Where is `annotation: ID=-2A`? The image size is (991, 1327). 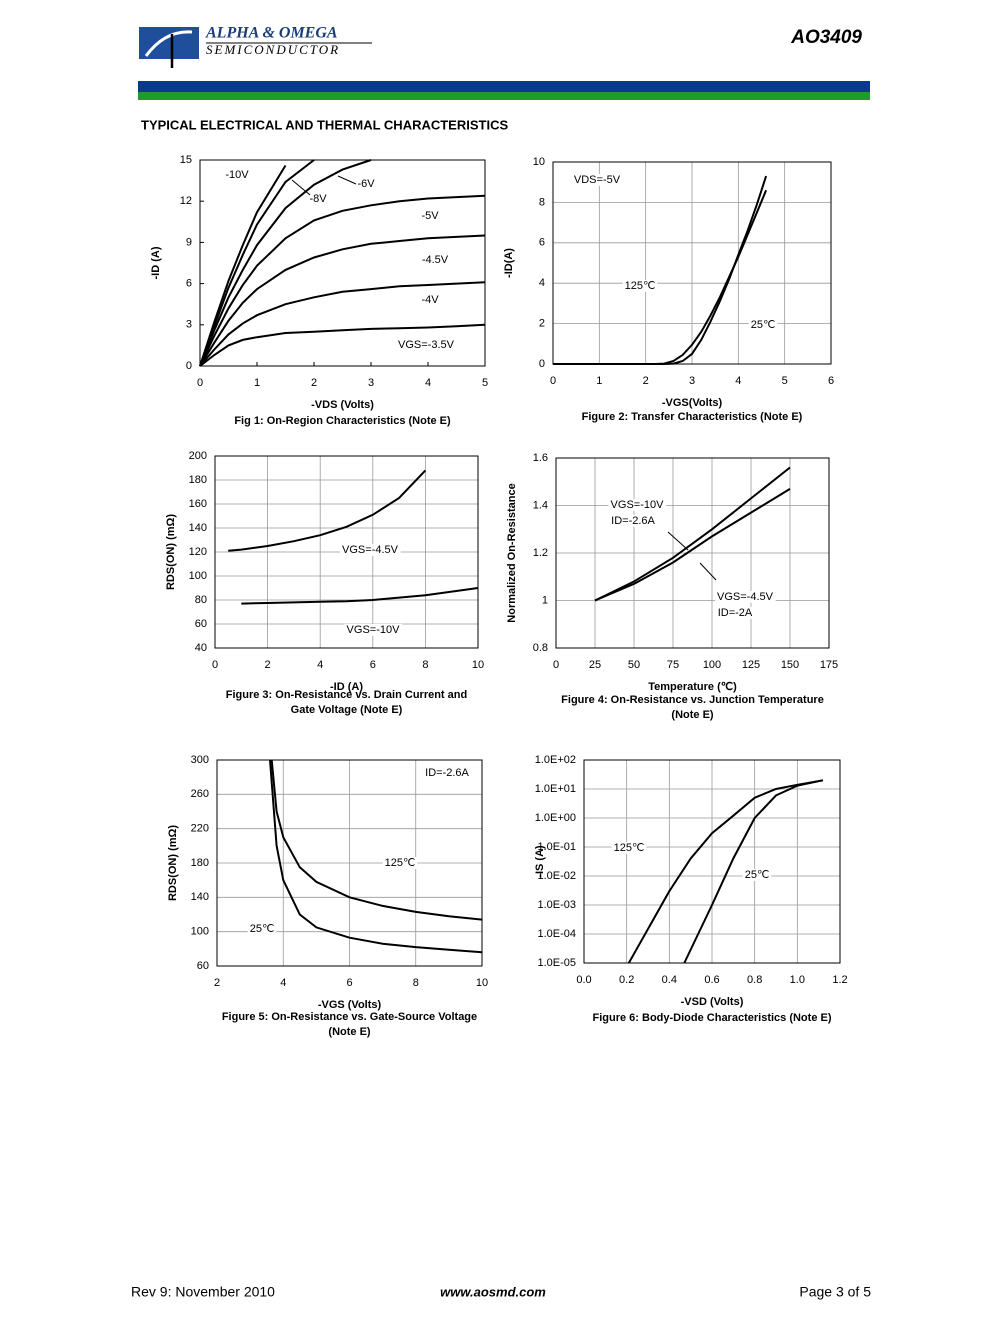 annotation: ID=-2A is located at coordinates (735, 613).